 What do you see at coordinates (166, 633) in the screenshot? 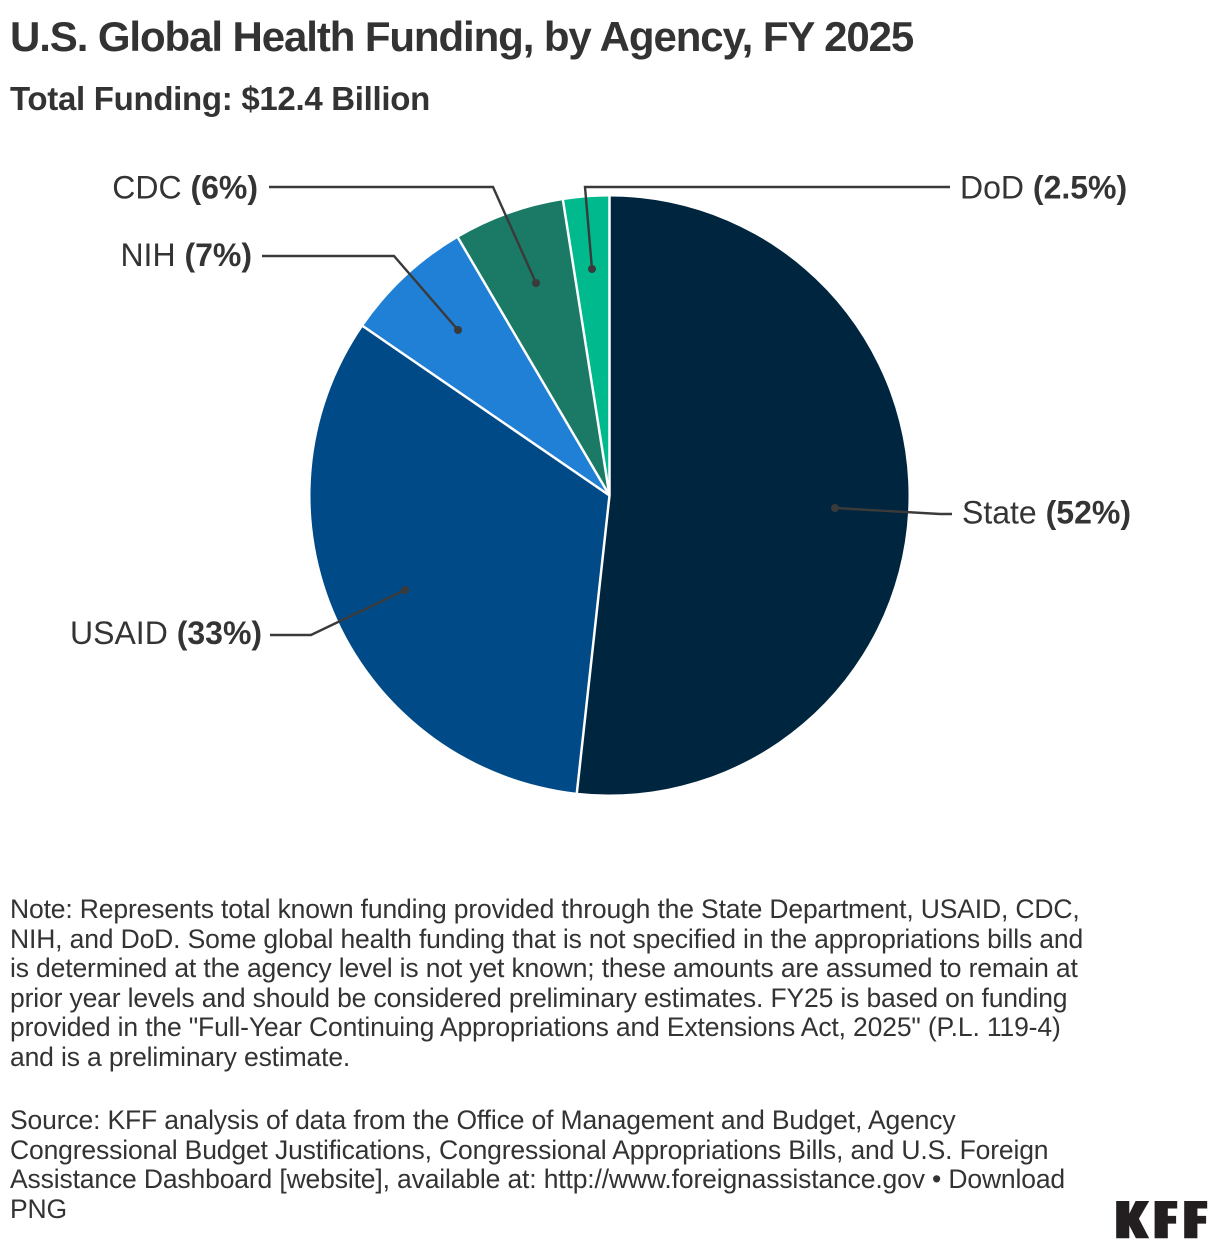
I see `svg-text: USAID (33%)` at bounding box center [166, 633].